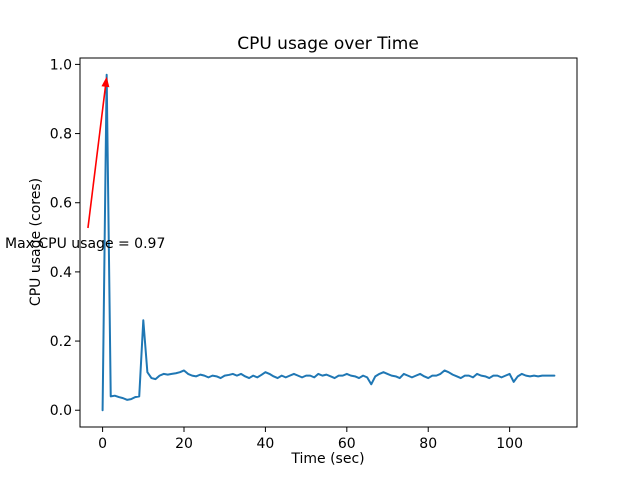 Image resolution: width=640 pixels, height=480 pixels. What do you see at coordinates (509, 444) in the screenshot?
I see `x-tick-label: 100` at bounding box center [509, 444].